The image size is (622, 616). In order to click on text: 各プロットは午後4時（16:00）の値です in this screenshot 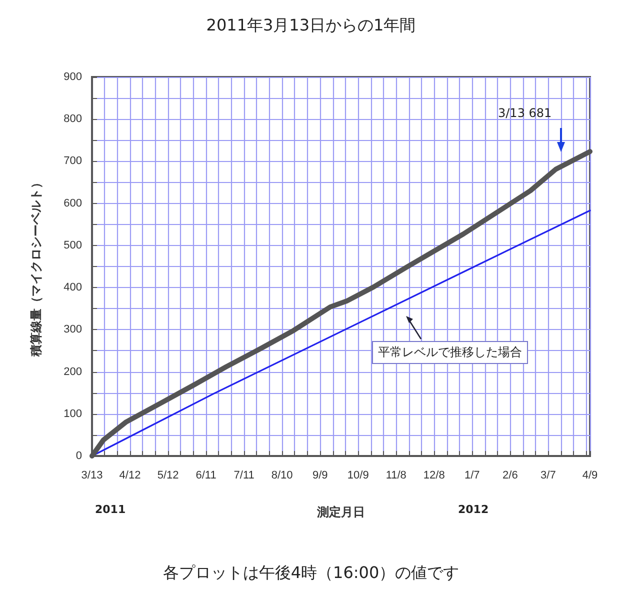, I will do `click(311, 573)`.